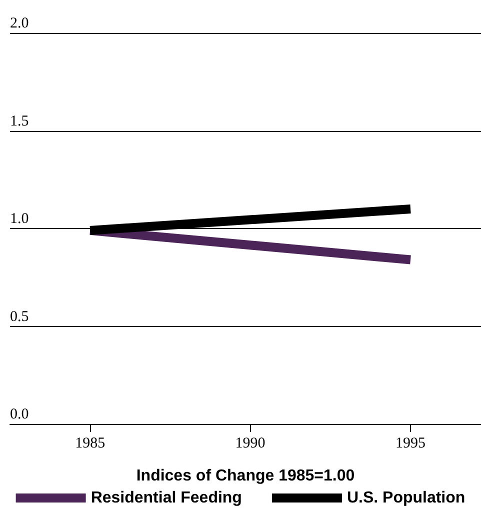 Image resolution: width=481 pixels, height=517 pixels. I want to click on legend-label: Residential Feeding, so click(166, 498).